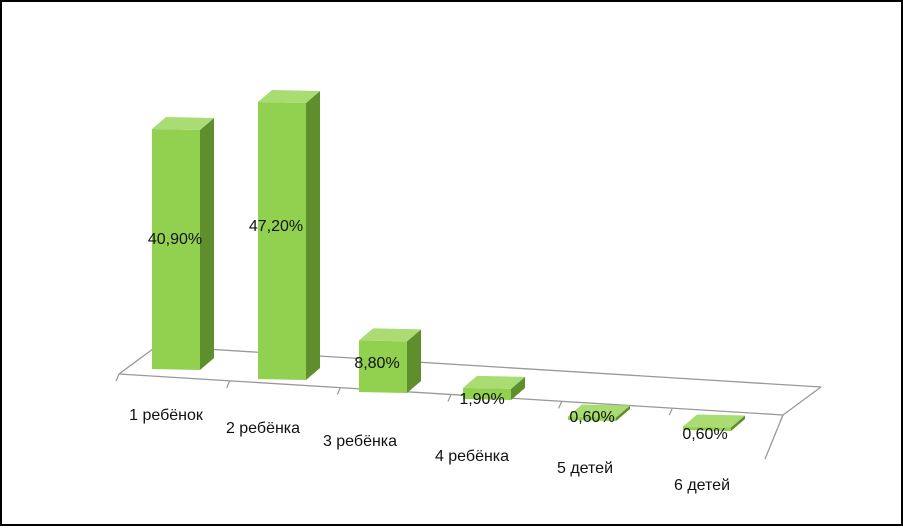 The width and height of the screenshot is (903, 528). What do you see at coordinates (276, 226) in the screenshot?
I see `data-label: 47,20%` at bounding box center [276, 226].